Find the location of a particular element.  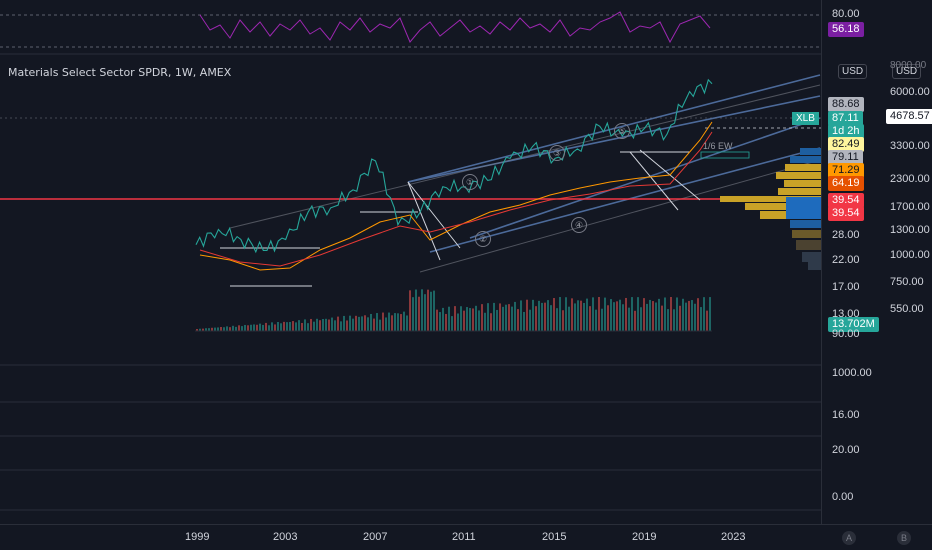

price-tick-right: 3300.00 is located at coordinates (910, 146).